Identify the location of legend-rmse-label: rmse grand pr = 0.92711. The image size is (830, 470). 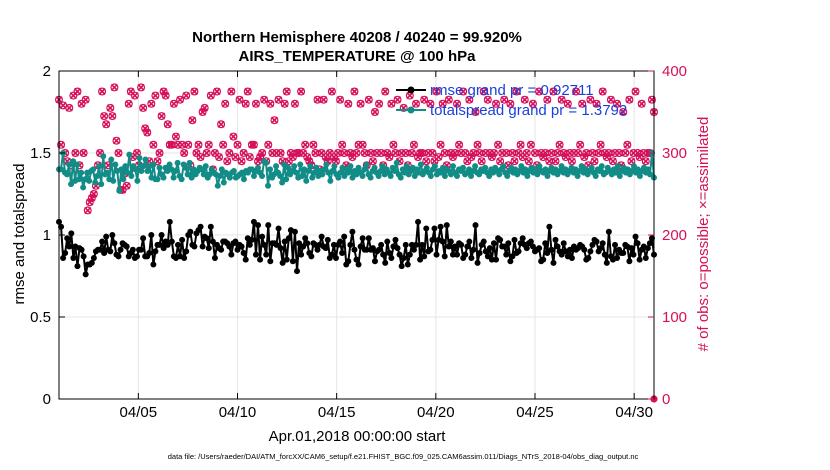
(512, 90).